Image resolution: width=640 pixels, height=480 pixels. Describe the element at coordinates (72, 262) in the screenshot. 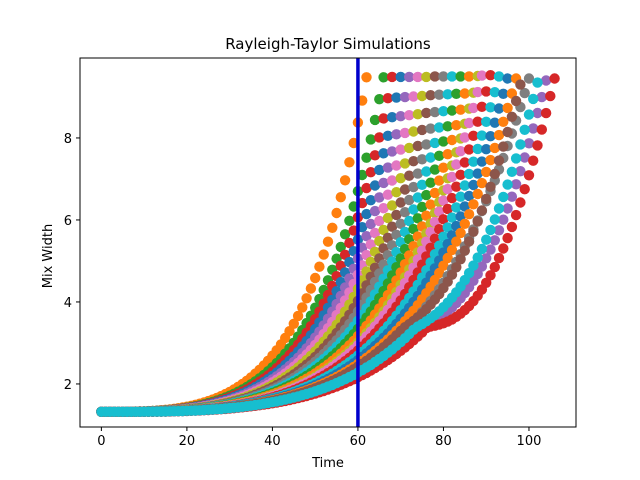

I see `y-axis-ticks: 2 4 6 8` at that location.